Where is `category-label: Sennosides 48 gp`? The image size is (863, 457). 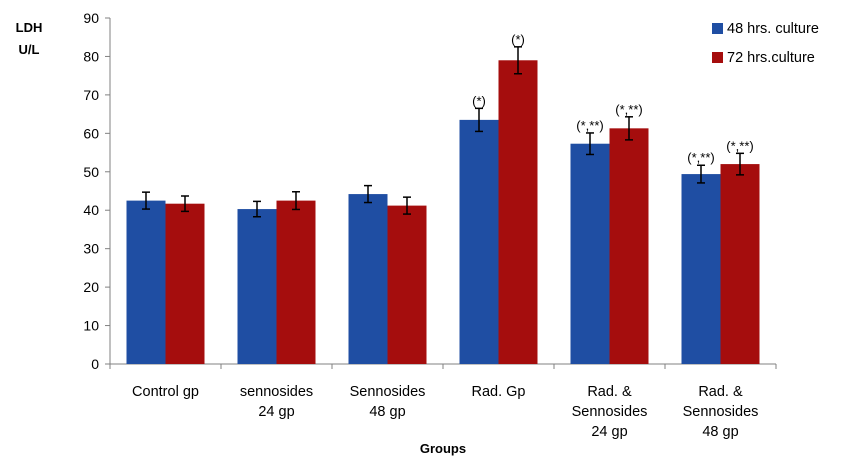
category-label: Sennosides 48 gp is located at coordinates (388, 402).